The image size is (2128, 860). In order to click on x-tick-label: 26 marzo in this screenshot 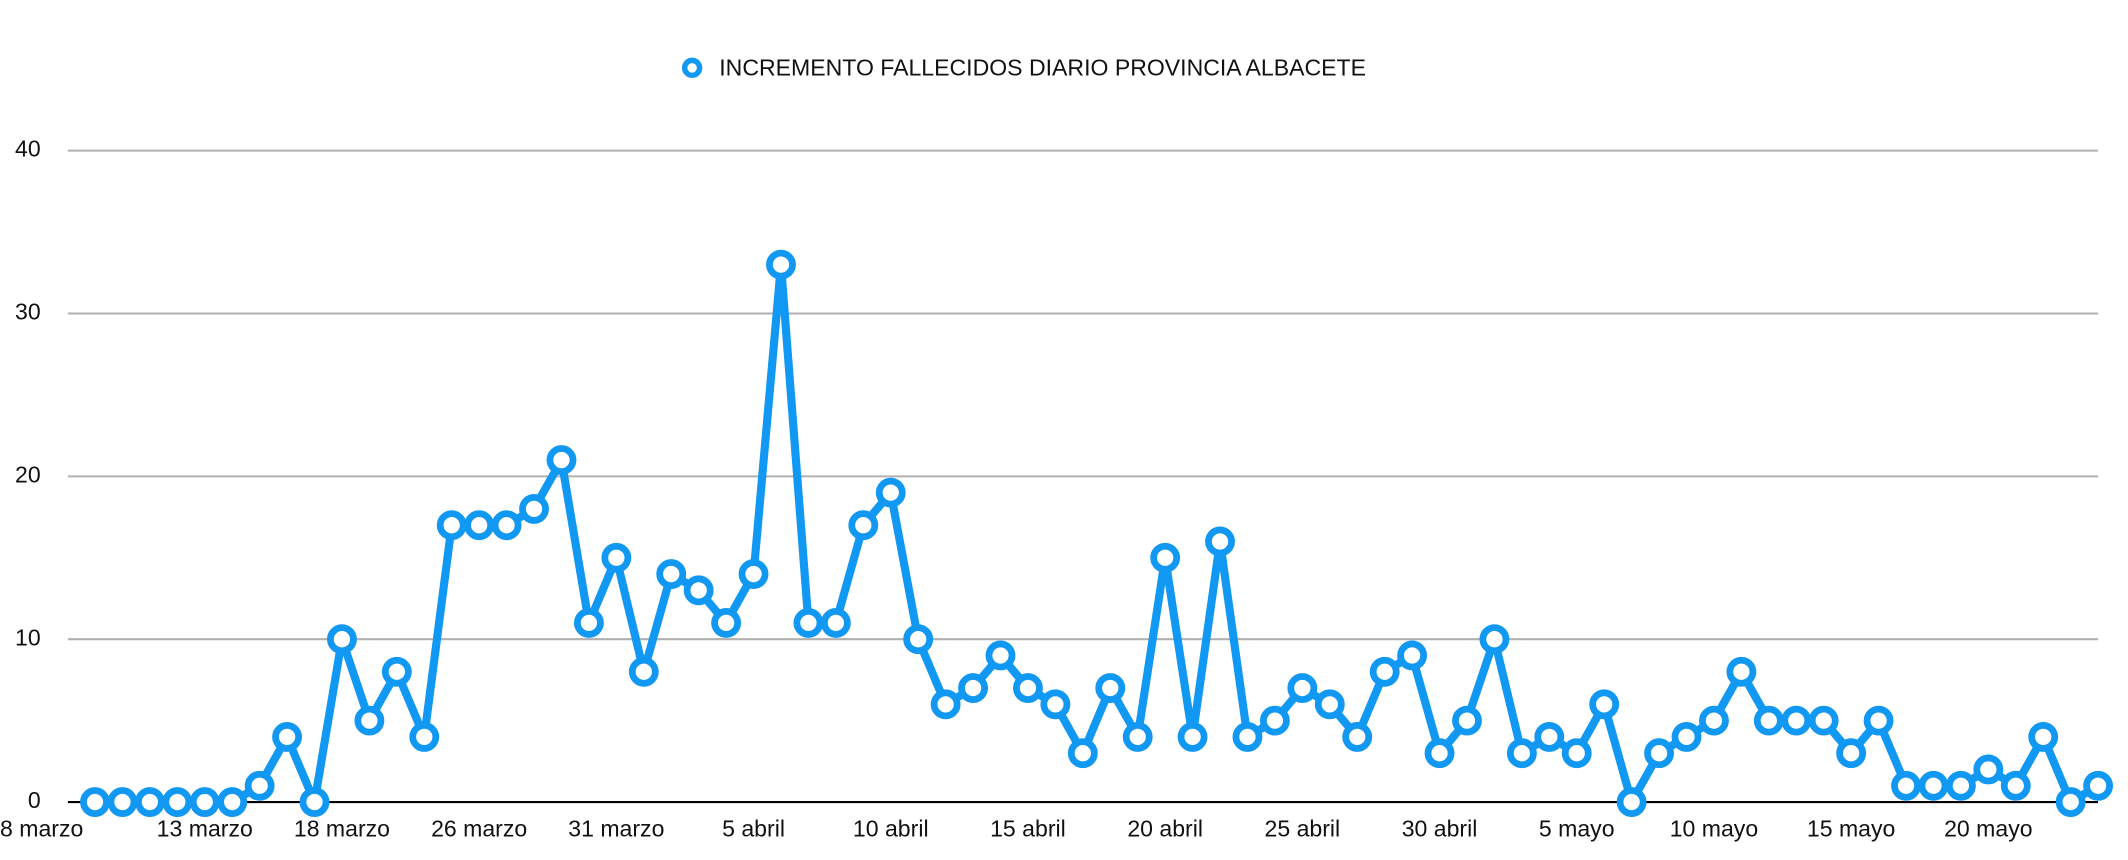, I will do `click(479, 829)`.